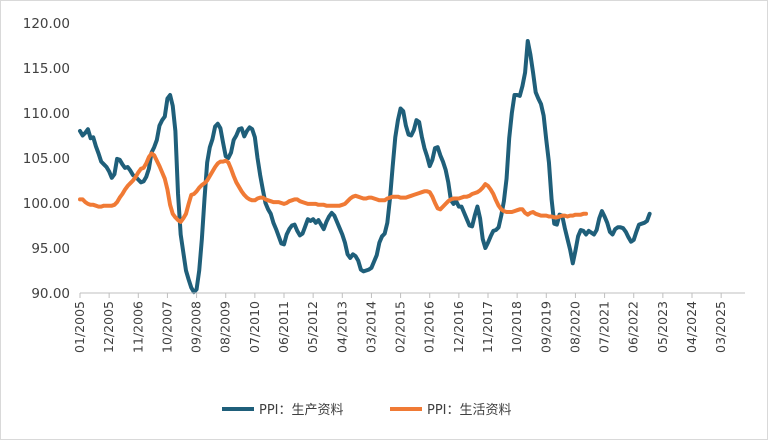 This screenshot has height=442, width=770. I want to click on x-tick-label: 08/2020, so click(574, 327).